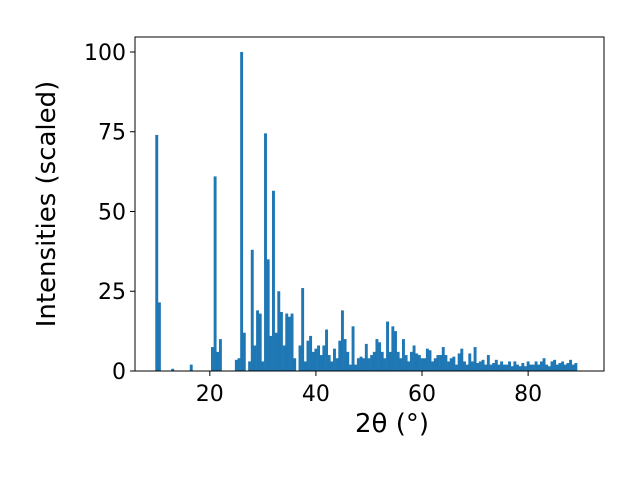 The width and height of the screenshot is (640, 480). Describe the element at coordinates (210, 394) in the screenshot. I see `x-tick-label: 20` at that location.